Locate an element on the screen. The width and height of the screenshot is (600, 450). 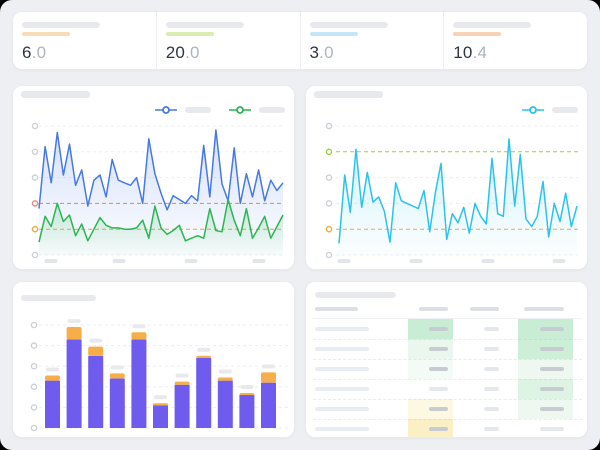
kpi-card-4: 10.4 is located at coordinates (515, 40).